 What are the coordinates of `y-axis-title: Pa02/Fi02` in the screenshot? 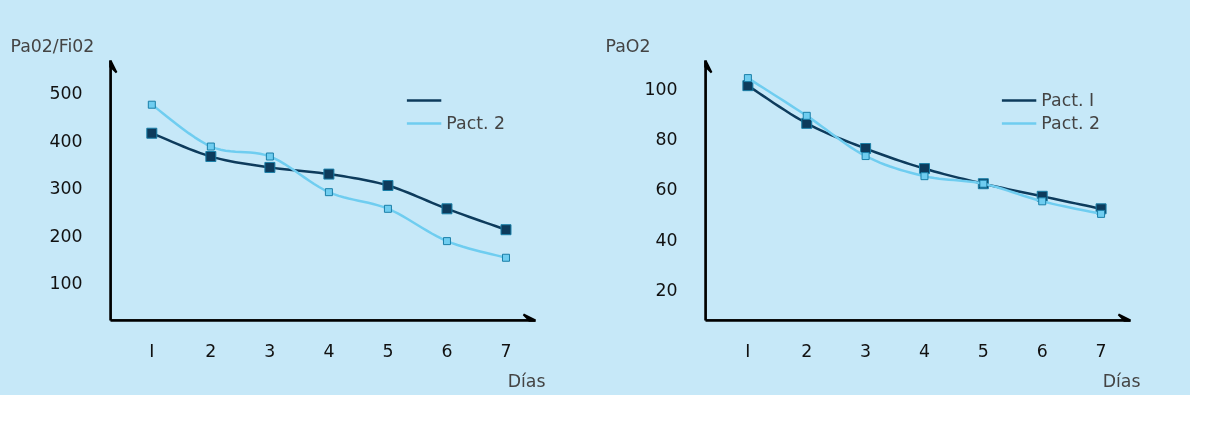 It's located at (52, 45).